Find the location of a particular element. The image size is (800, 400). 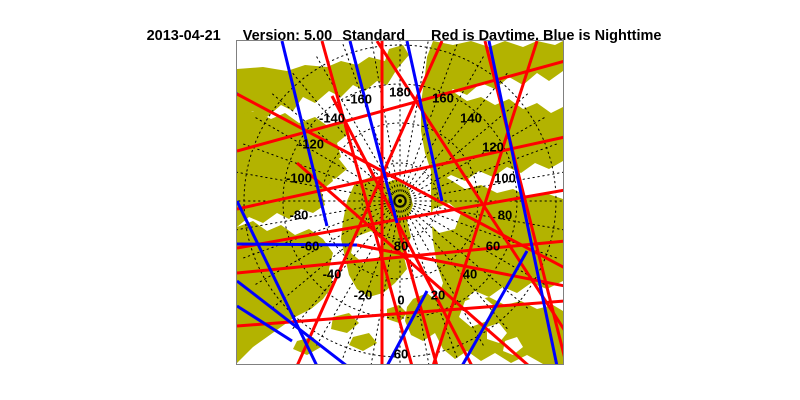

meridian-m140 is located at coordinates (345, 136).